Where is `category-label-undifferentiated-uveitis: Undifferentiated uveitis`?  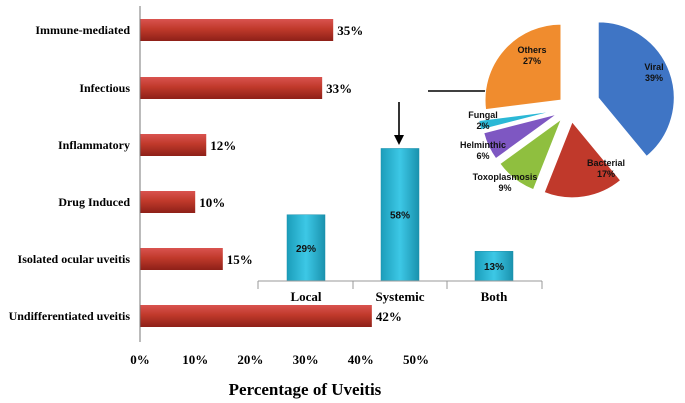
category-label-undifferentiated-uveitis: Undifferentiated uveitis is located at coordinates (70, 316).